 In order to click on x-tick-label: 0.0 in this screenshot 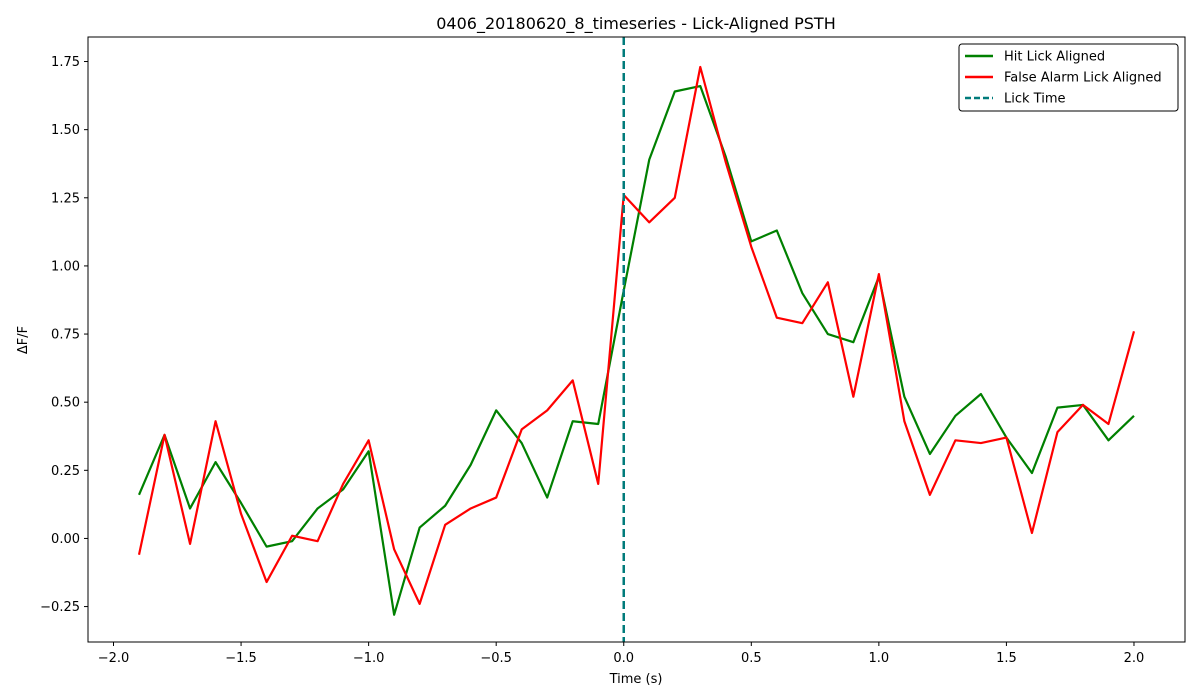, I will do `click(623, 658)`.